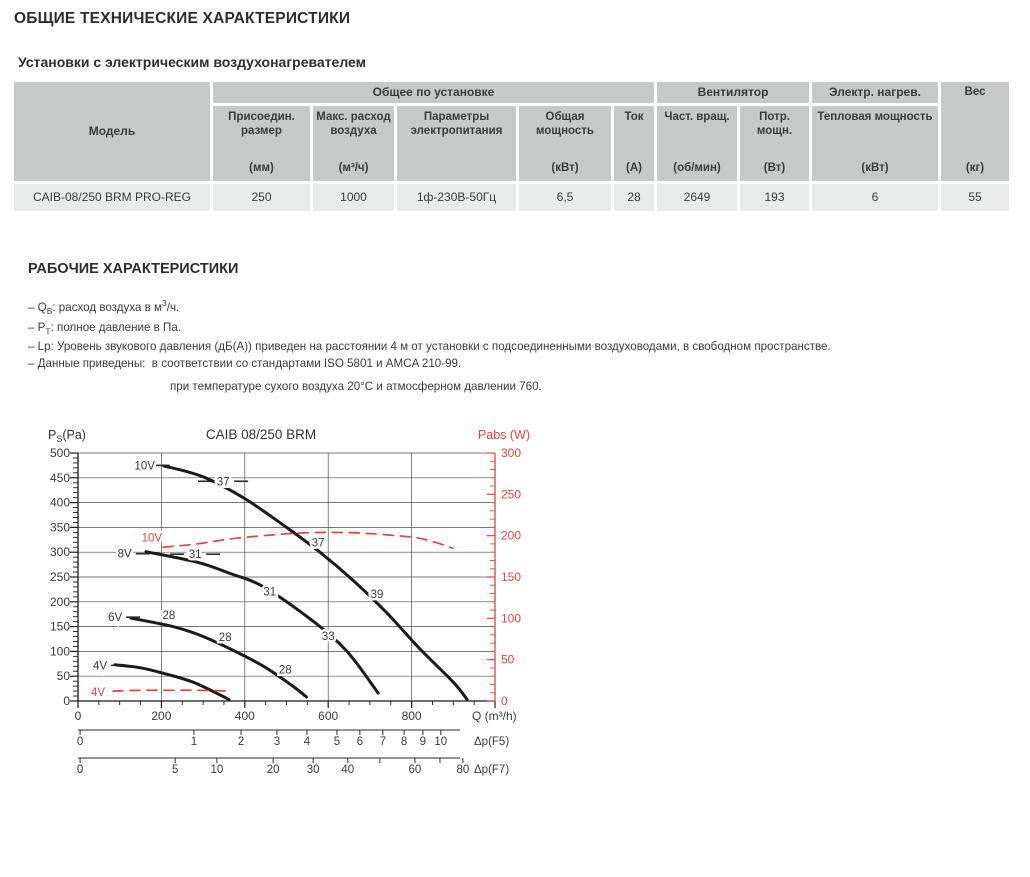 Image resolution: width=1030 pixels, height=877 pixels. I want to click on value-max-airflow: 1000, so click(353, 197).